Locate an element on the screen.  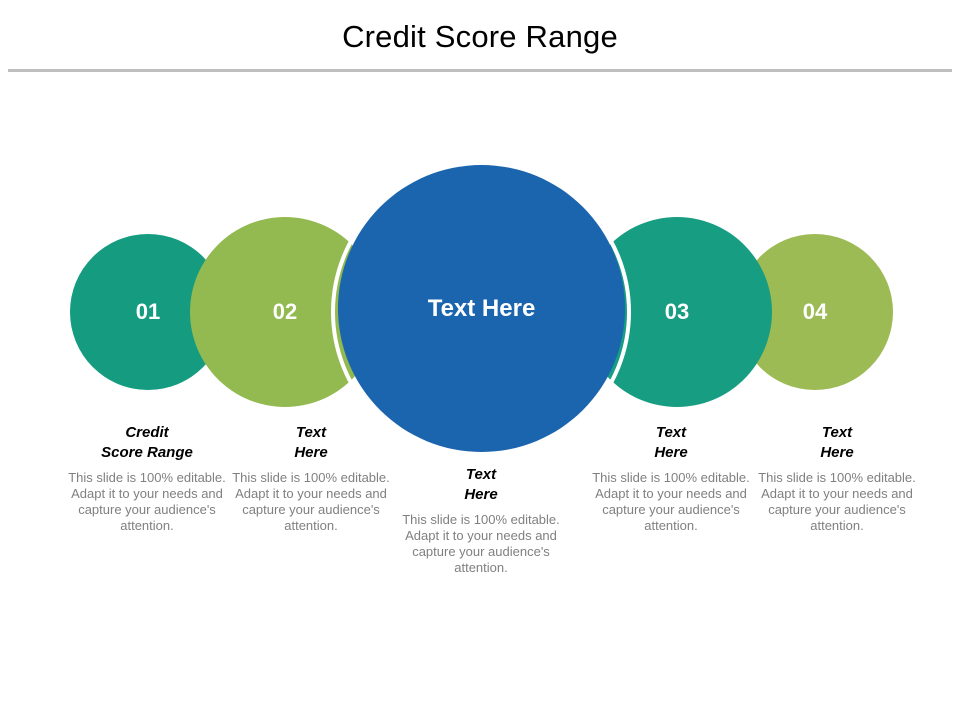
caption-heading-02: Text Here is located at coordinates (311, 442).